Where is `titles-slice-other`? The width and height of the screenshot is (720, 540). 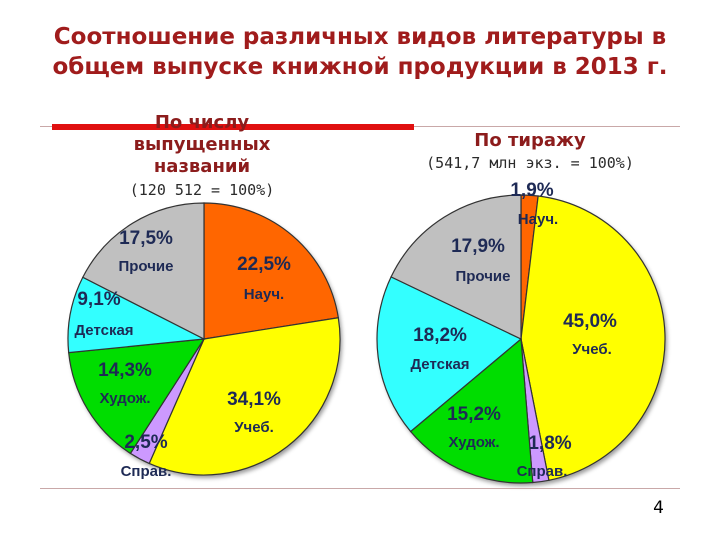
titles-slice-other is located at coordinates (143, 271).